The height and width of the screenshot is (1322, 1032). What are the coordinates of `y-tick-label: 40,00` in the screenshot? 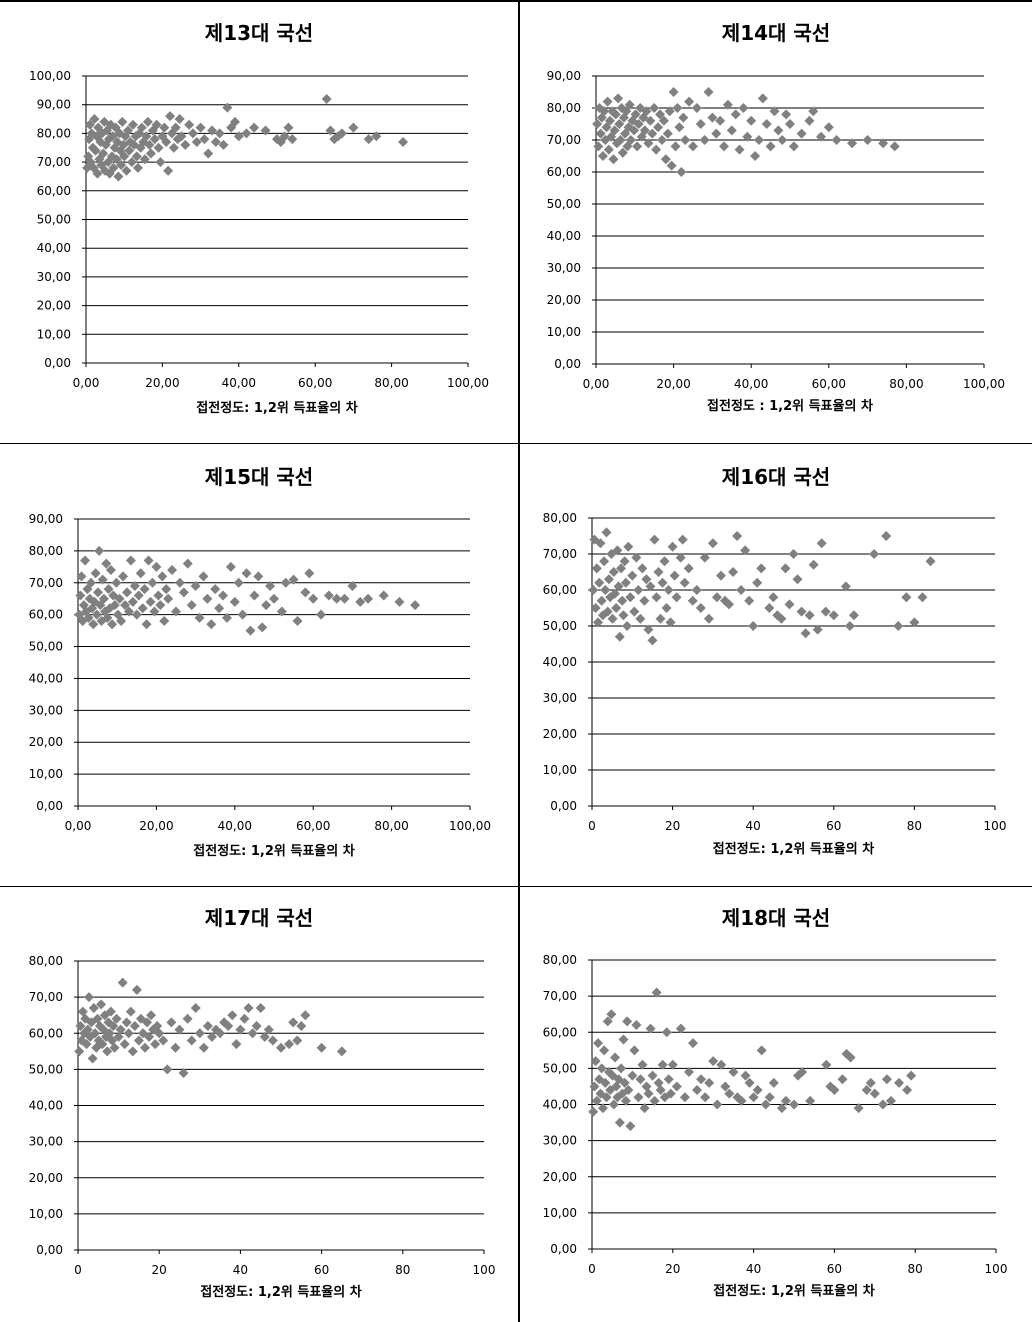 It's located at (46, 1106).